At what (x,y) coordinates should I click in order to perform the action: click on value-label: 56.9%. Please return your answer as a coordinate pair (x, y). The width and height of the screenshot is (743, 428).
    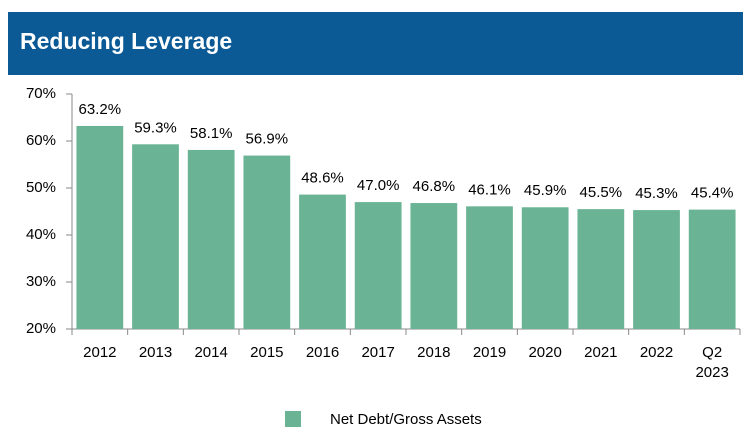
    Looking at the image, I should click on (267, 139).